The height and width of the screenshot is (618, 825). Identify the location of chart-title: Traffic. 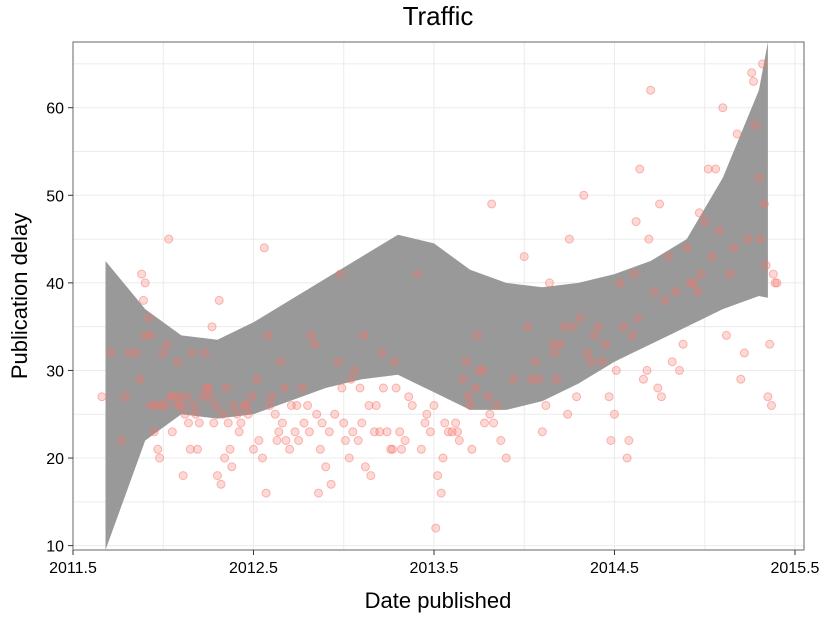
(438, 16).